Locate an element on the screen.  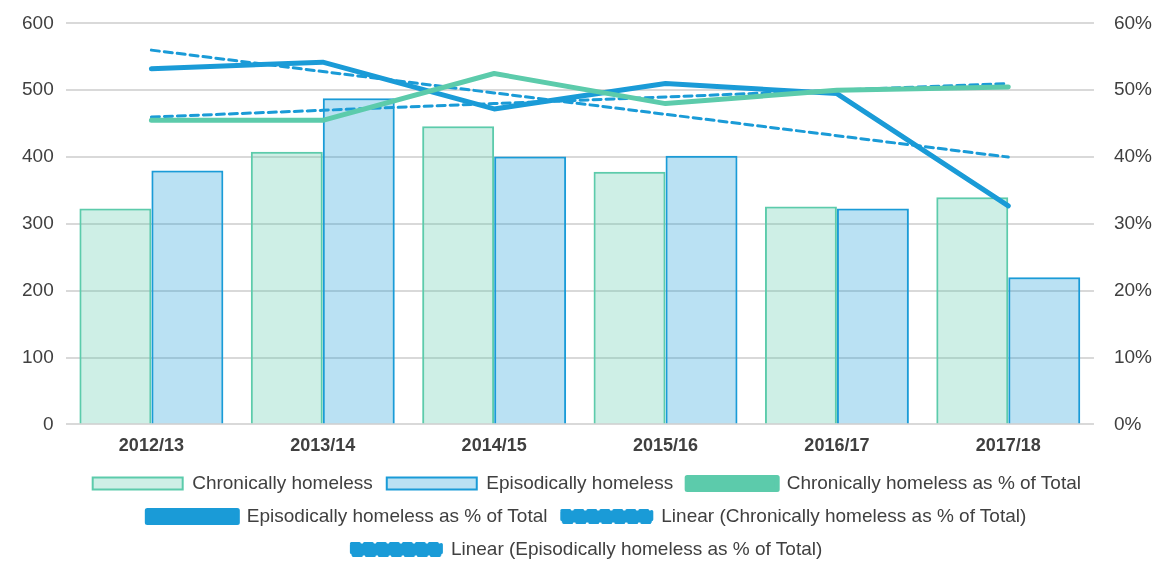
y2-tick-label: 0% is located at coordinates (1127, 423).